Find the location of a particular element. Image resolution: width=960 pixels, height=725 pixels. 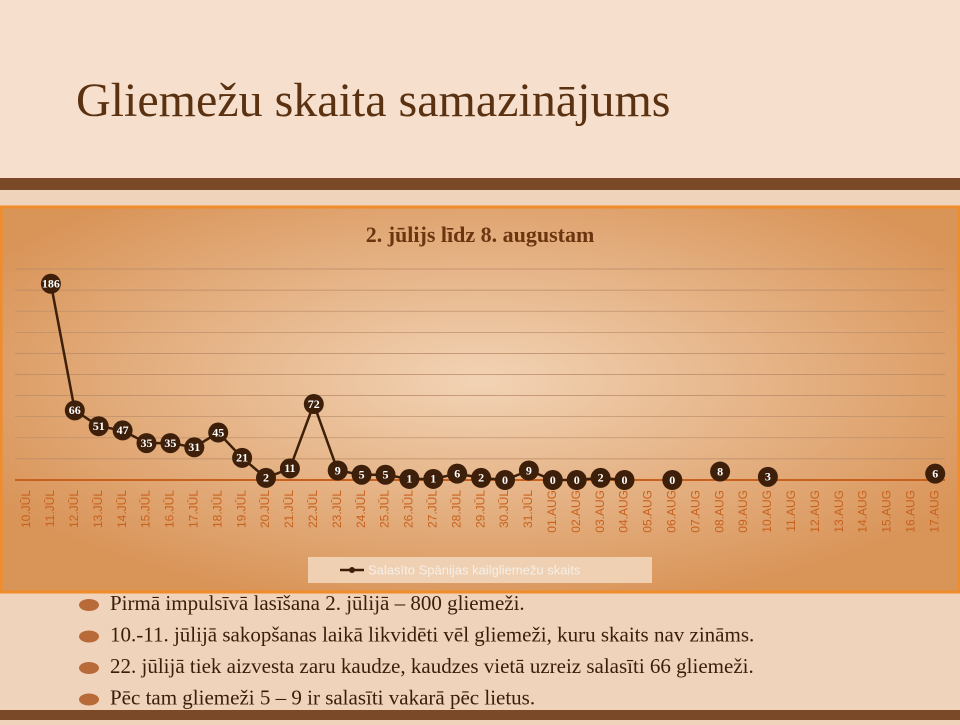

data-label: 35 is located at coordinates (170, 443).